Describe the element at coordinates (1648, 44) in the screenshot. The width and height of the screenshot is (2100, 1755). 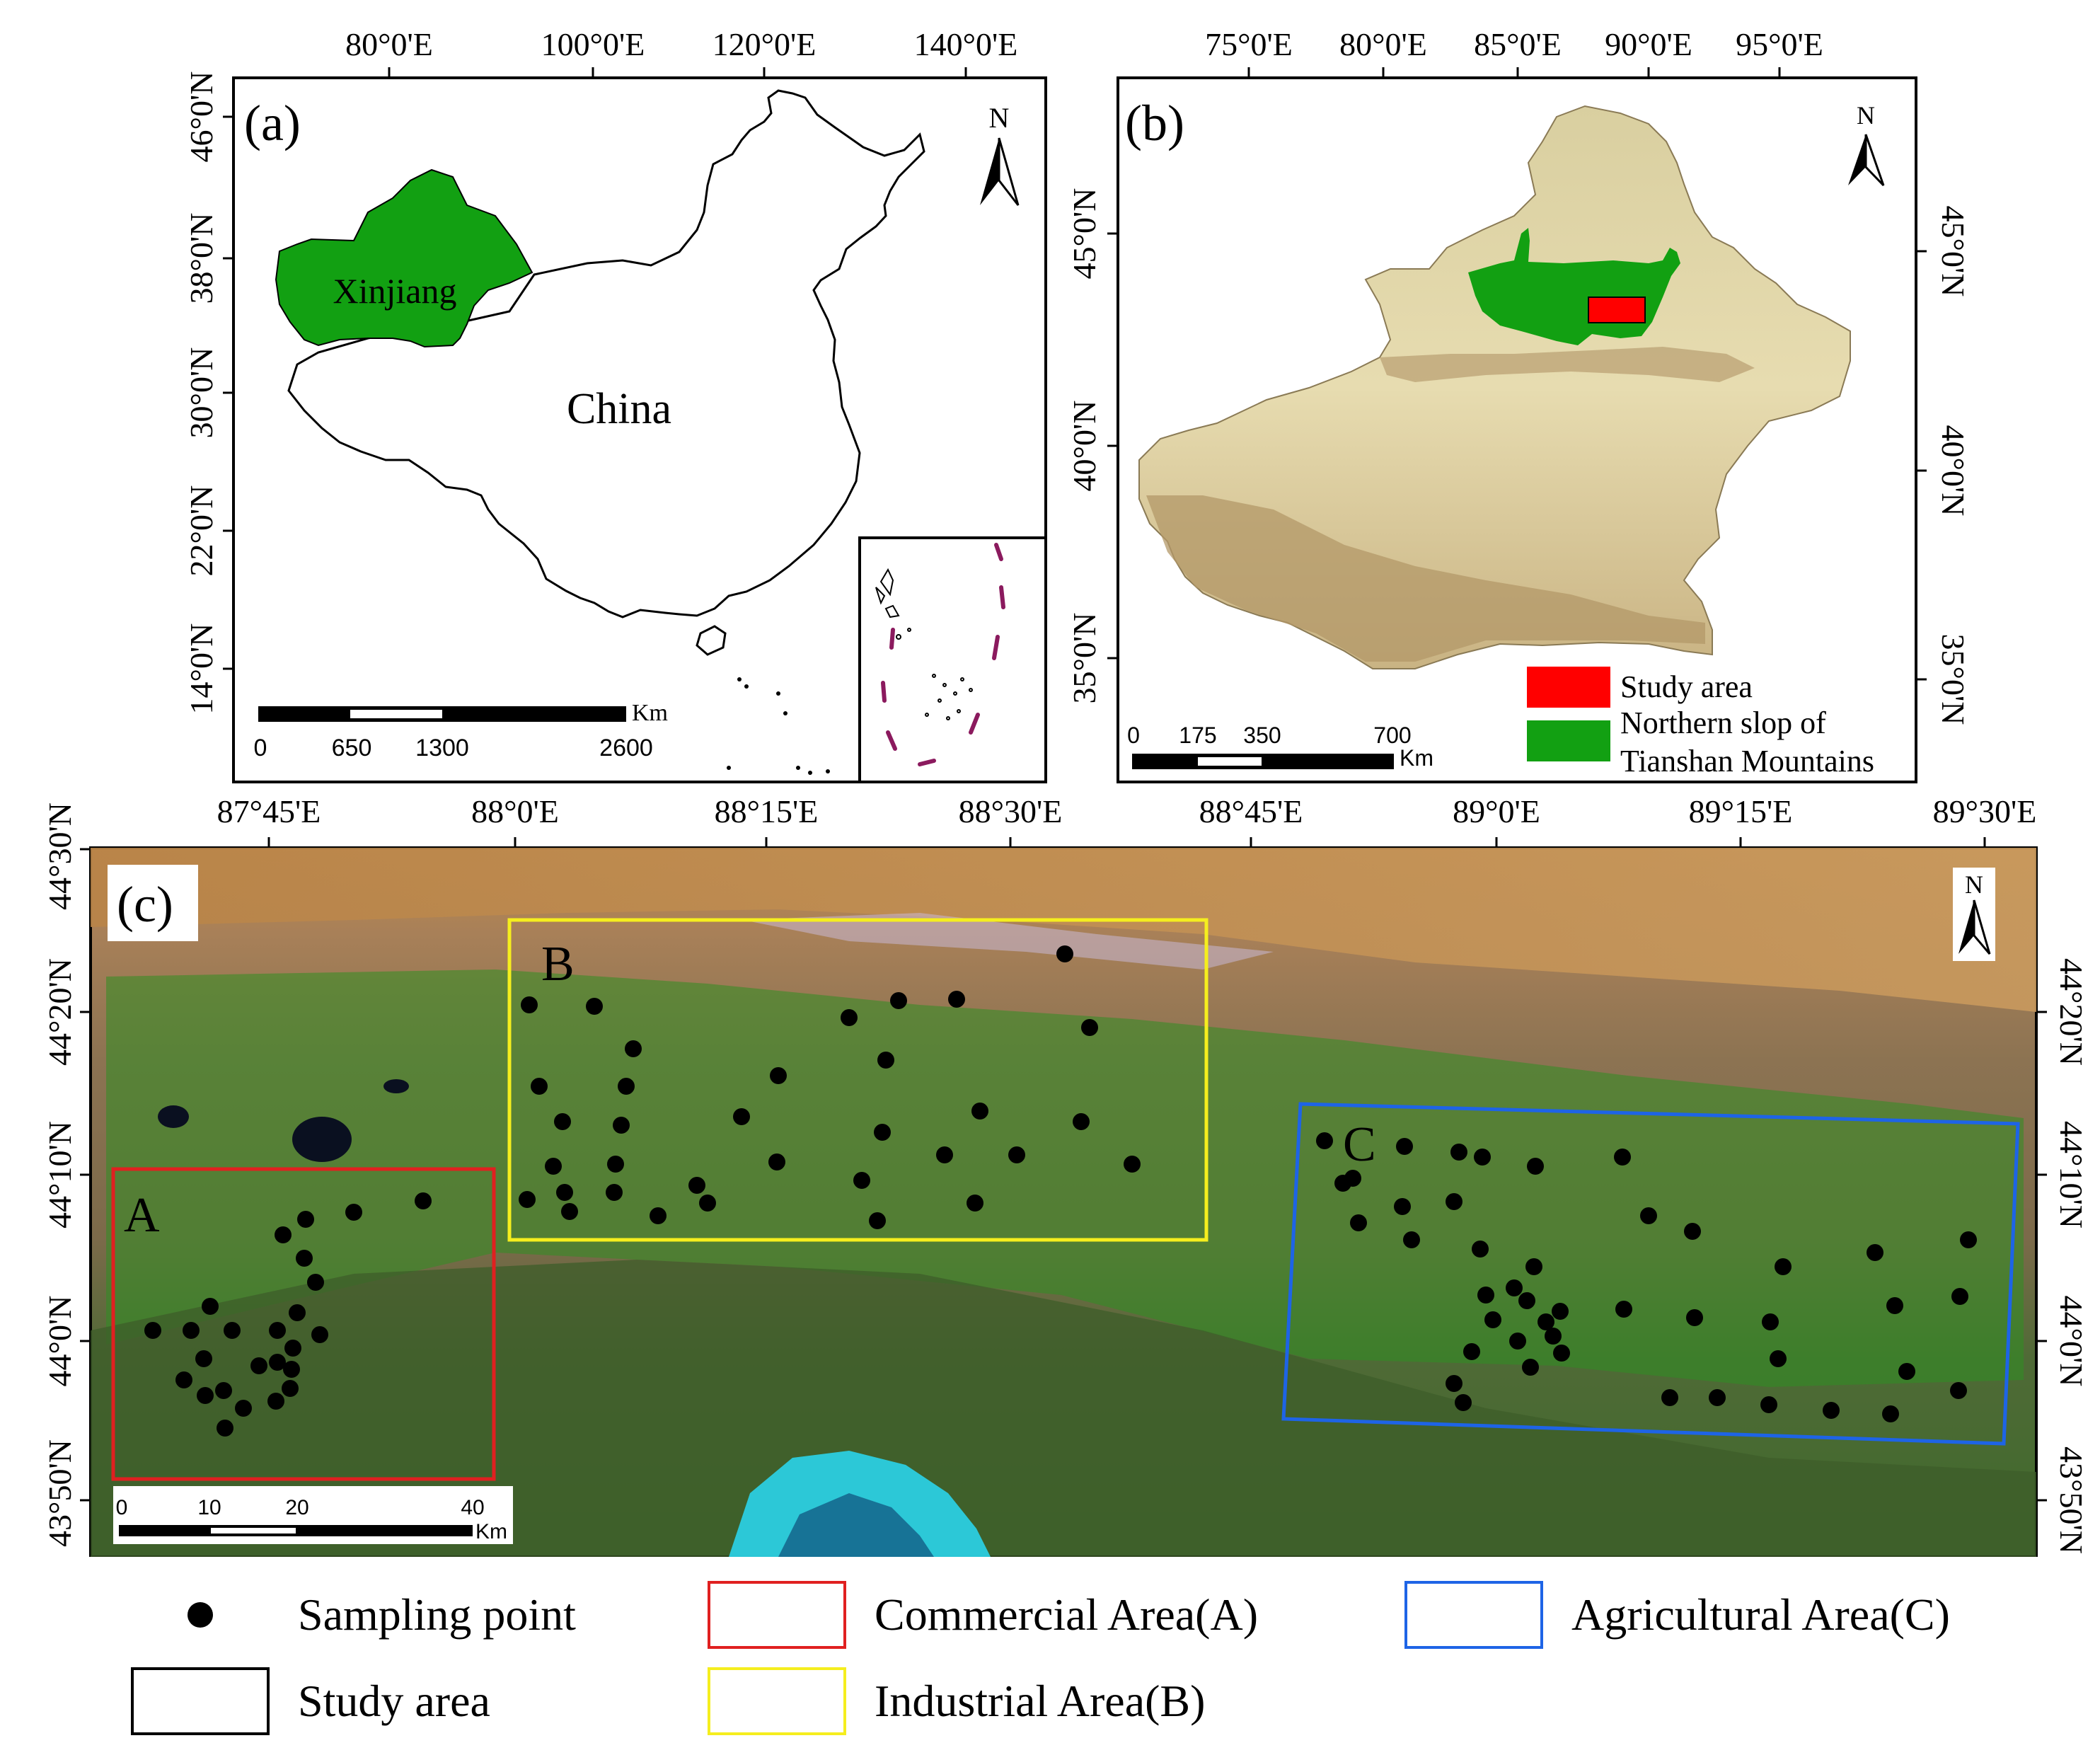
I see `panel-b-lon-tick: 90°0'E` at that location.